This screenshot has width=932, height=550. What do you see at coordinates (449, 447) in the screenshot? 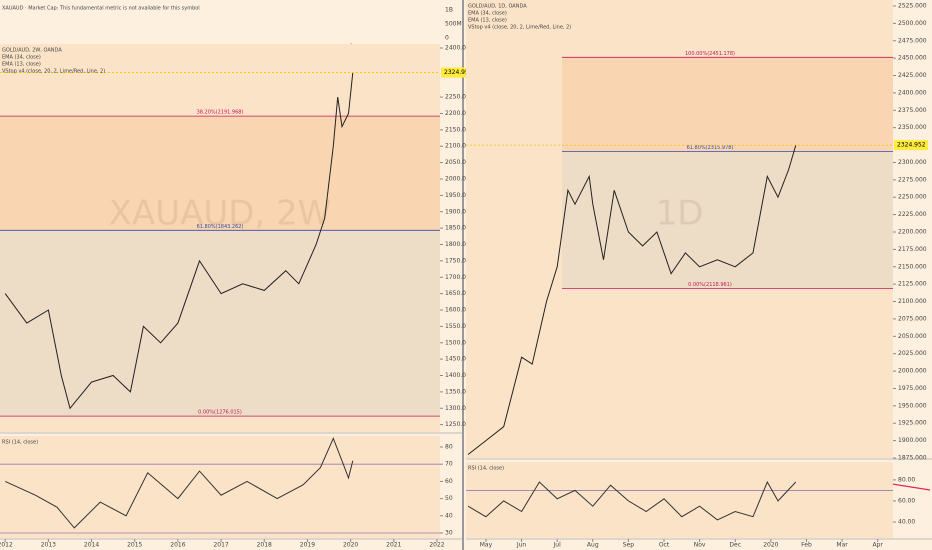
I see `y-tick-label: 80` at bounding box center [449, 447].